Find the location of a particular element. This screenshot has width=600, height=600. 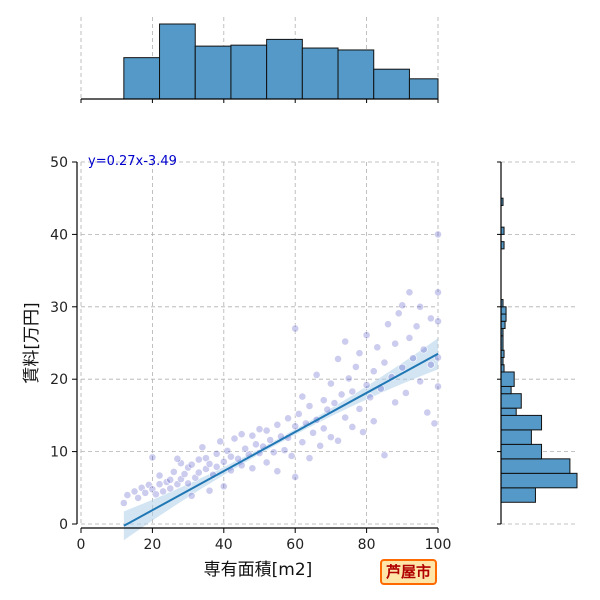

x-tick-label: 100 is located at coordinates (438, 545).